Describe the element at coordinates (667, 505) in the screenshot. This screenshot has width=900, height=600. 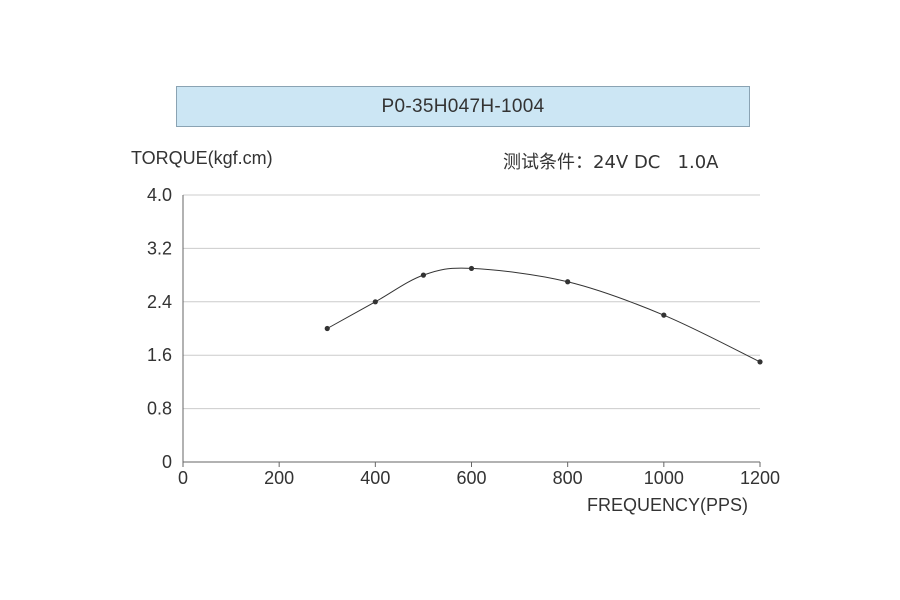
I see `x-axis-label: FREQUENCY(PPS)` at that location.